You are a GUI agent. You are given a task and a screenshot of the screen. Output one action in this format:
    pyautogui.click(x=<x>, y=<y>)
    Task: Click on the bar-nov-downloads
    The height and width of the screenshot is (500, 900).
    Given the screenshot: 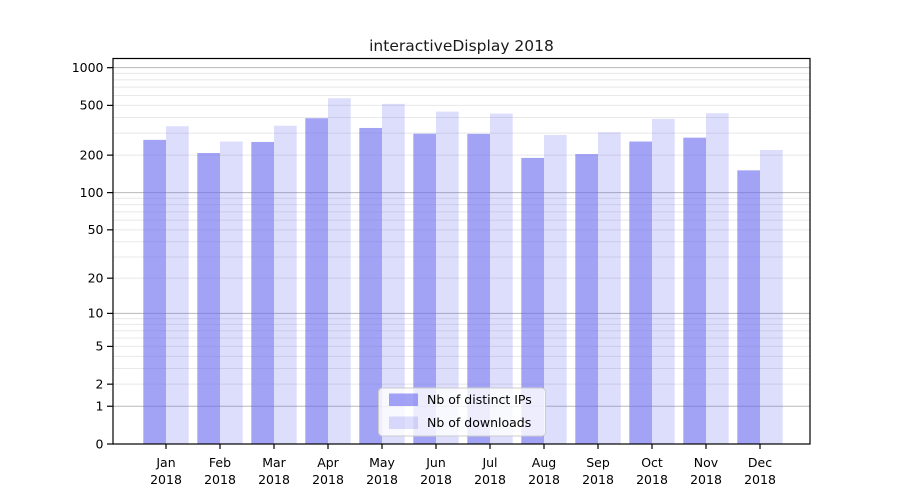 What is the action you would take?
    pyautogui.click(x=717, y=278)
    